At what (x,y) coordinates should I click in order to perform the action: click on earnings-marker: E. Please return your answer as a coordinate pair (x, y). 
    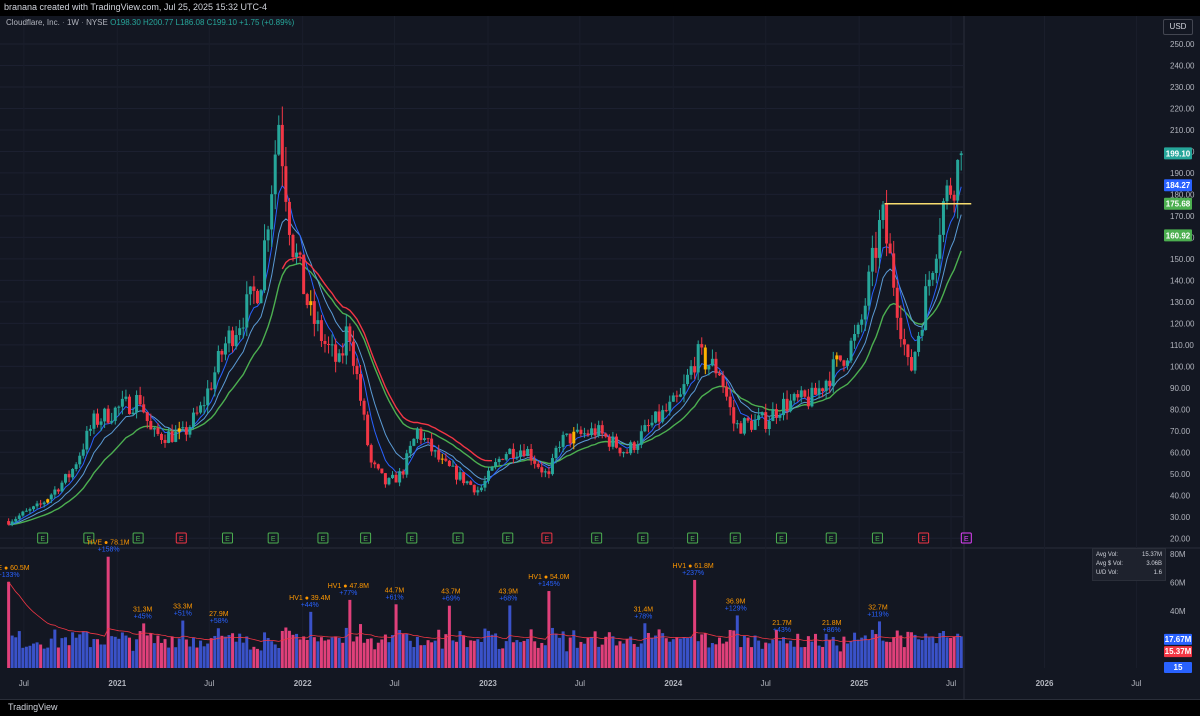
    Looking at the image, I should click on (693, 538).